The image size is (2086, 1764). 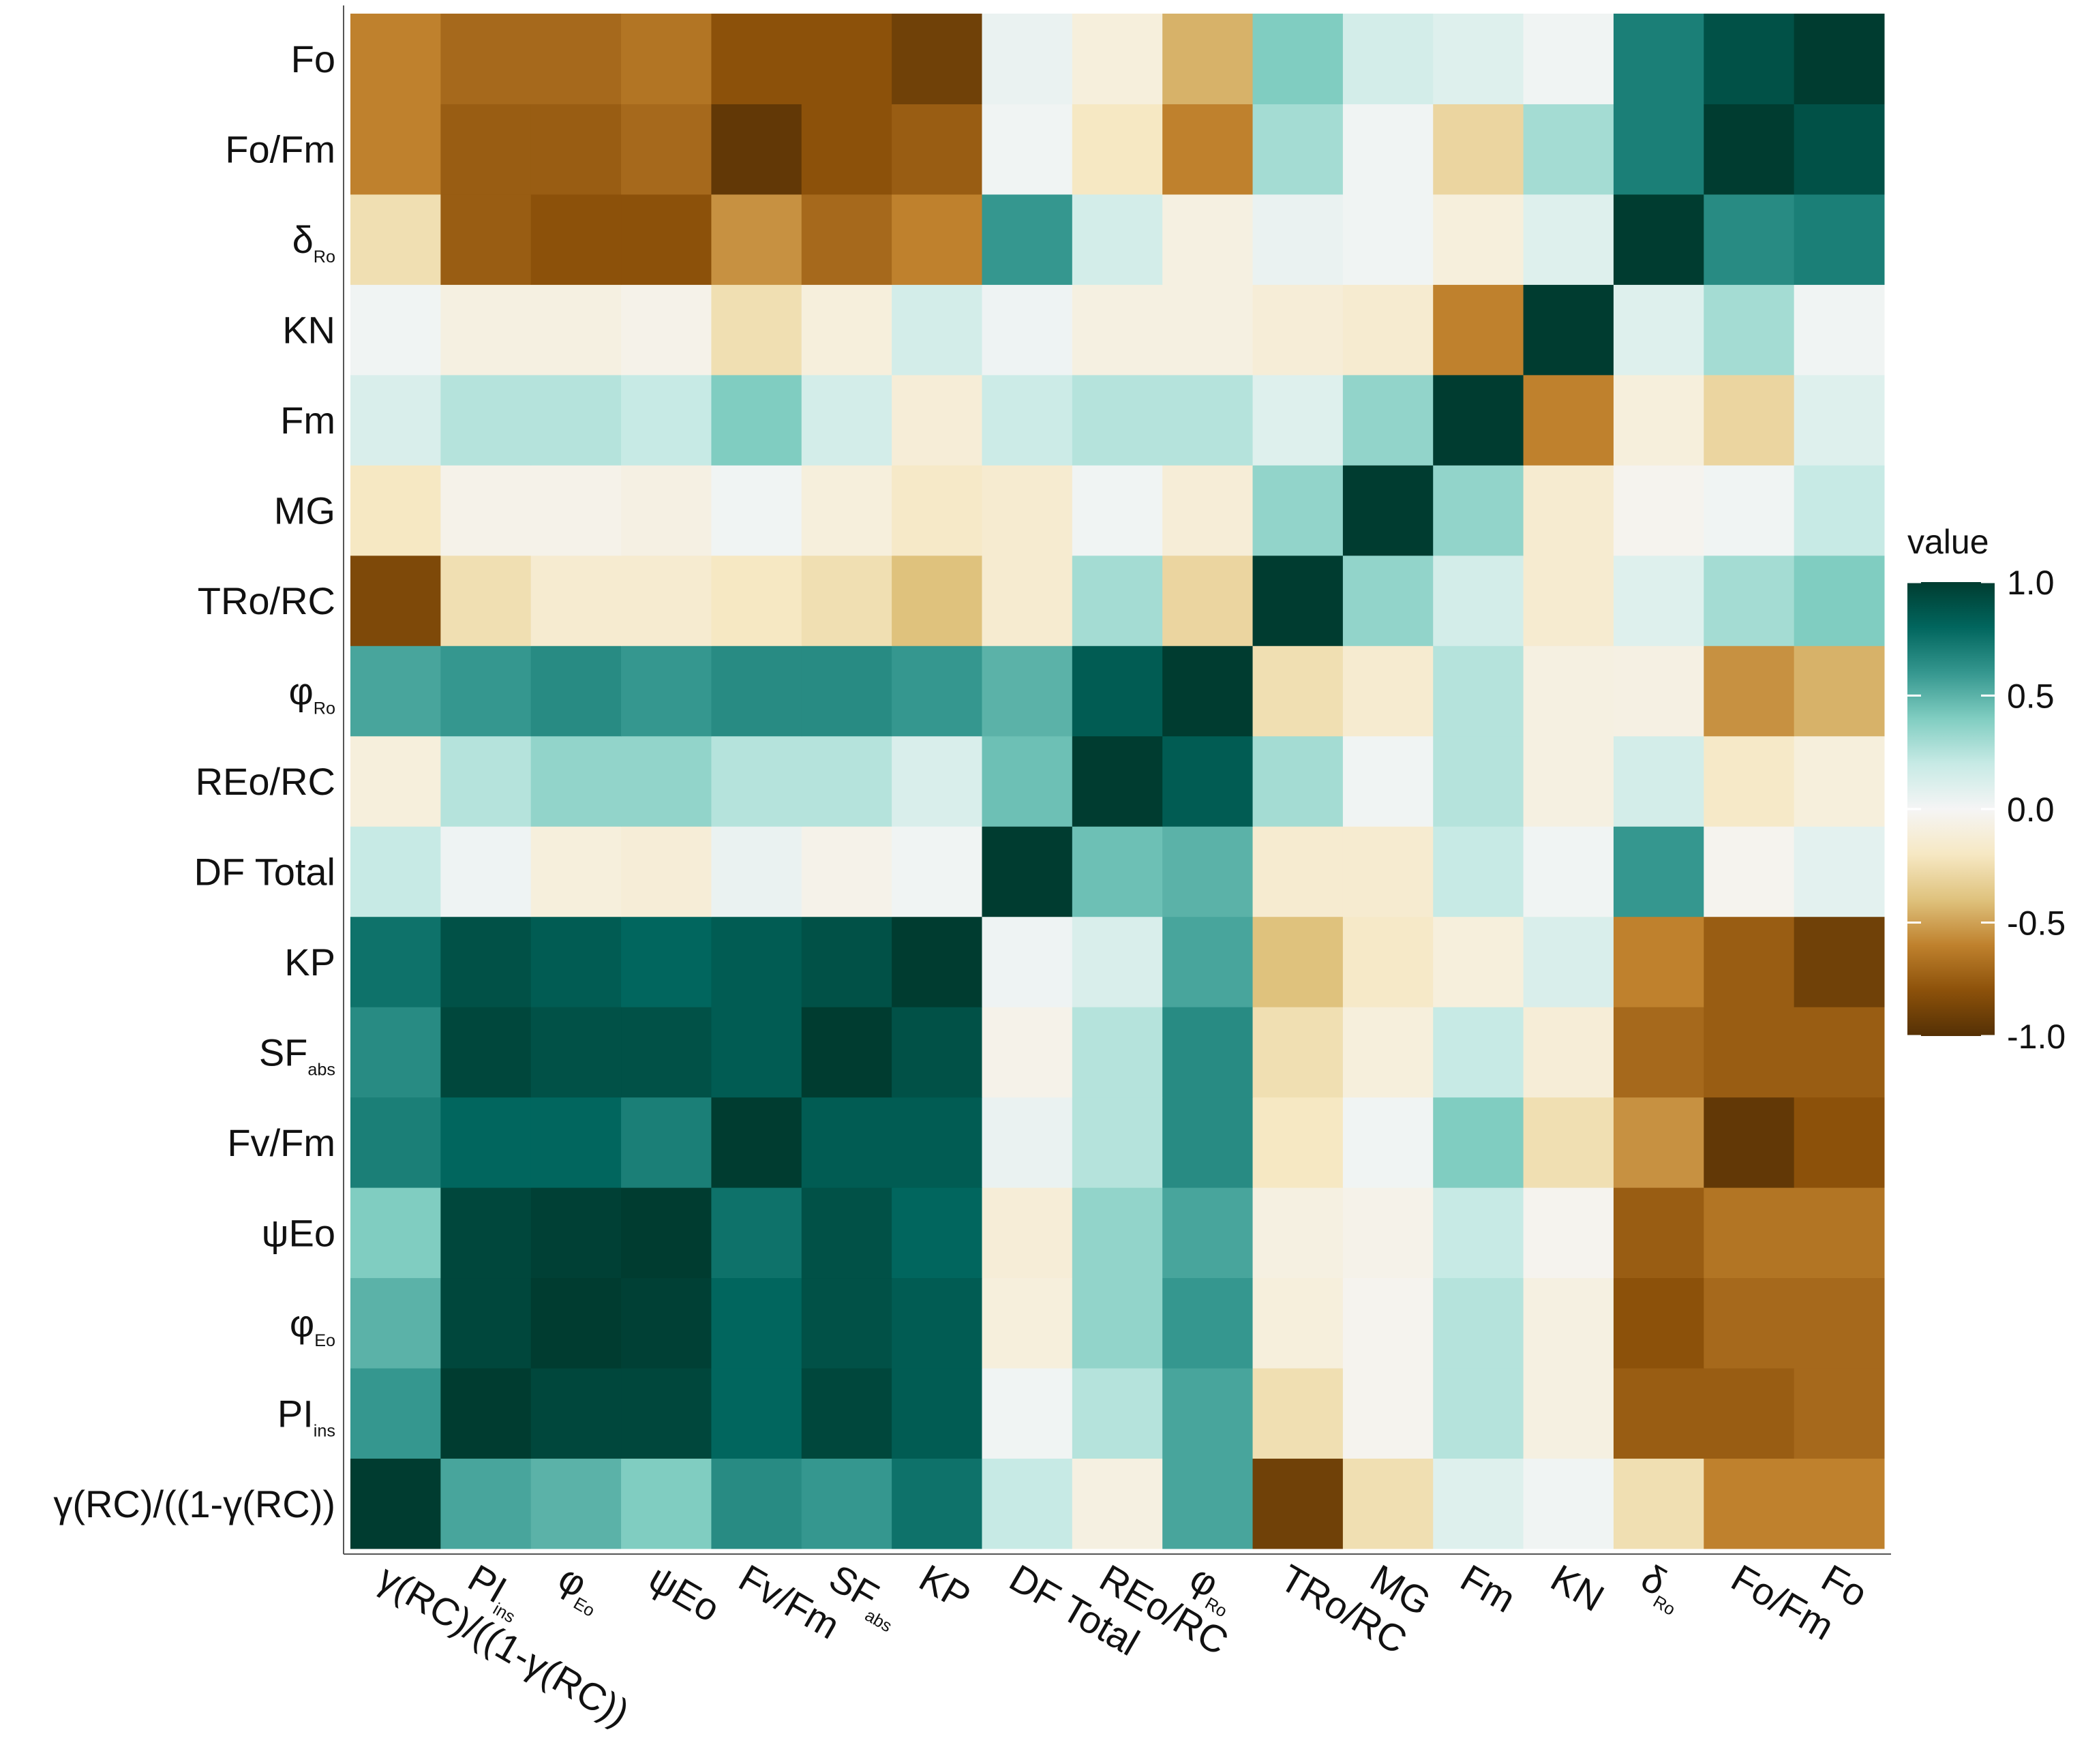 What do you see at coordinates (1783, 1602) in the screenshot?
I see `x-tick-label: Fo/Fm` at bounding box center [1783, 1602].